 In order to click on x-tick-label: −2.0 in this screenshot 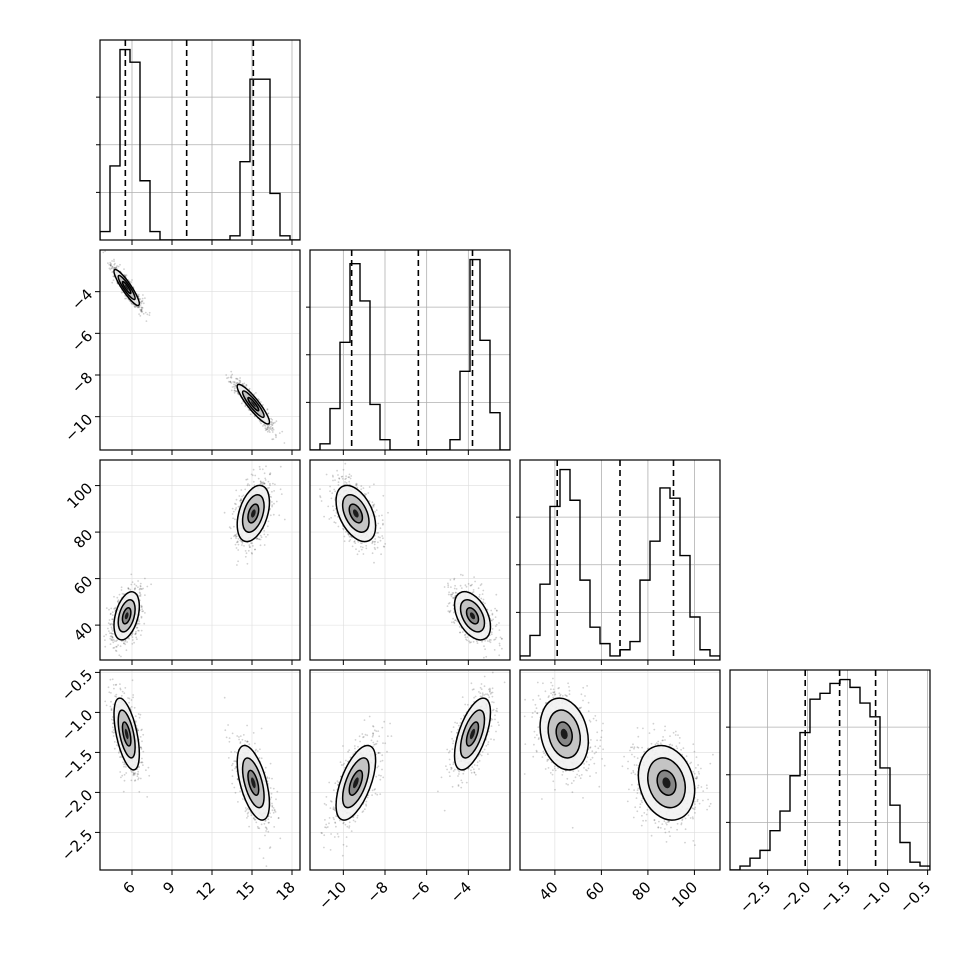, I will do `click(795, 897)`.